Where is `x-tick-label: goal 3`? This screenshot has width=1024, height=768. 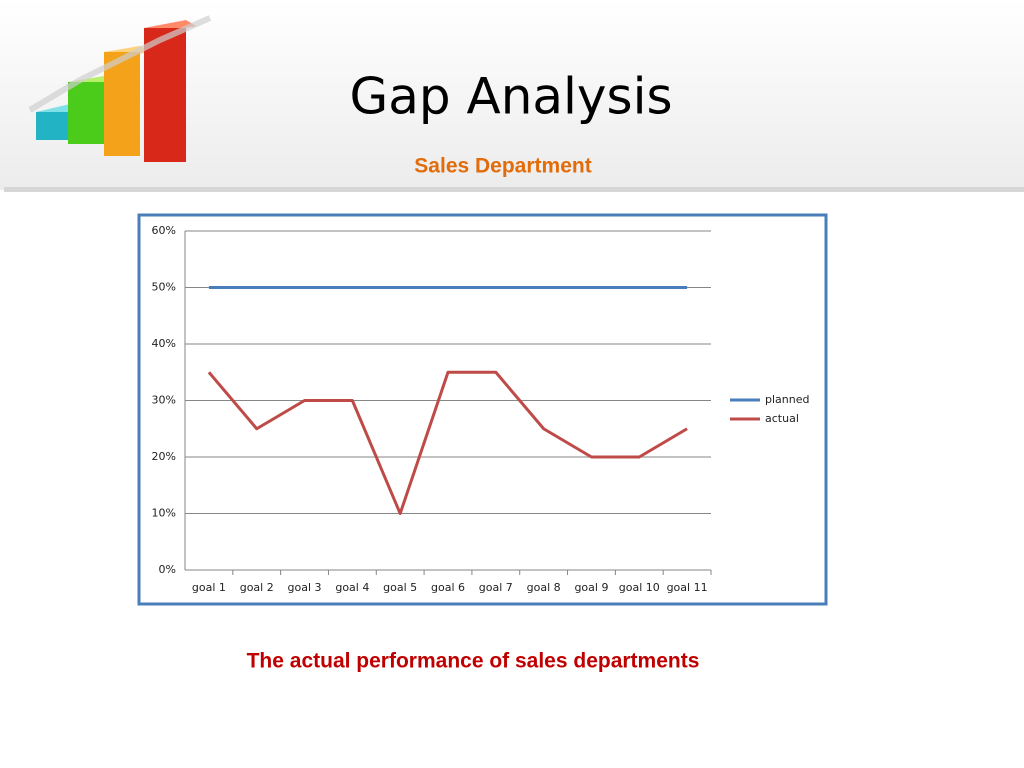
x-tick-label: goal 3 is located at coordinates (305, 587).